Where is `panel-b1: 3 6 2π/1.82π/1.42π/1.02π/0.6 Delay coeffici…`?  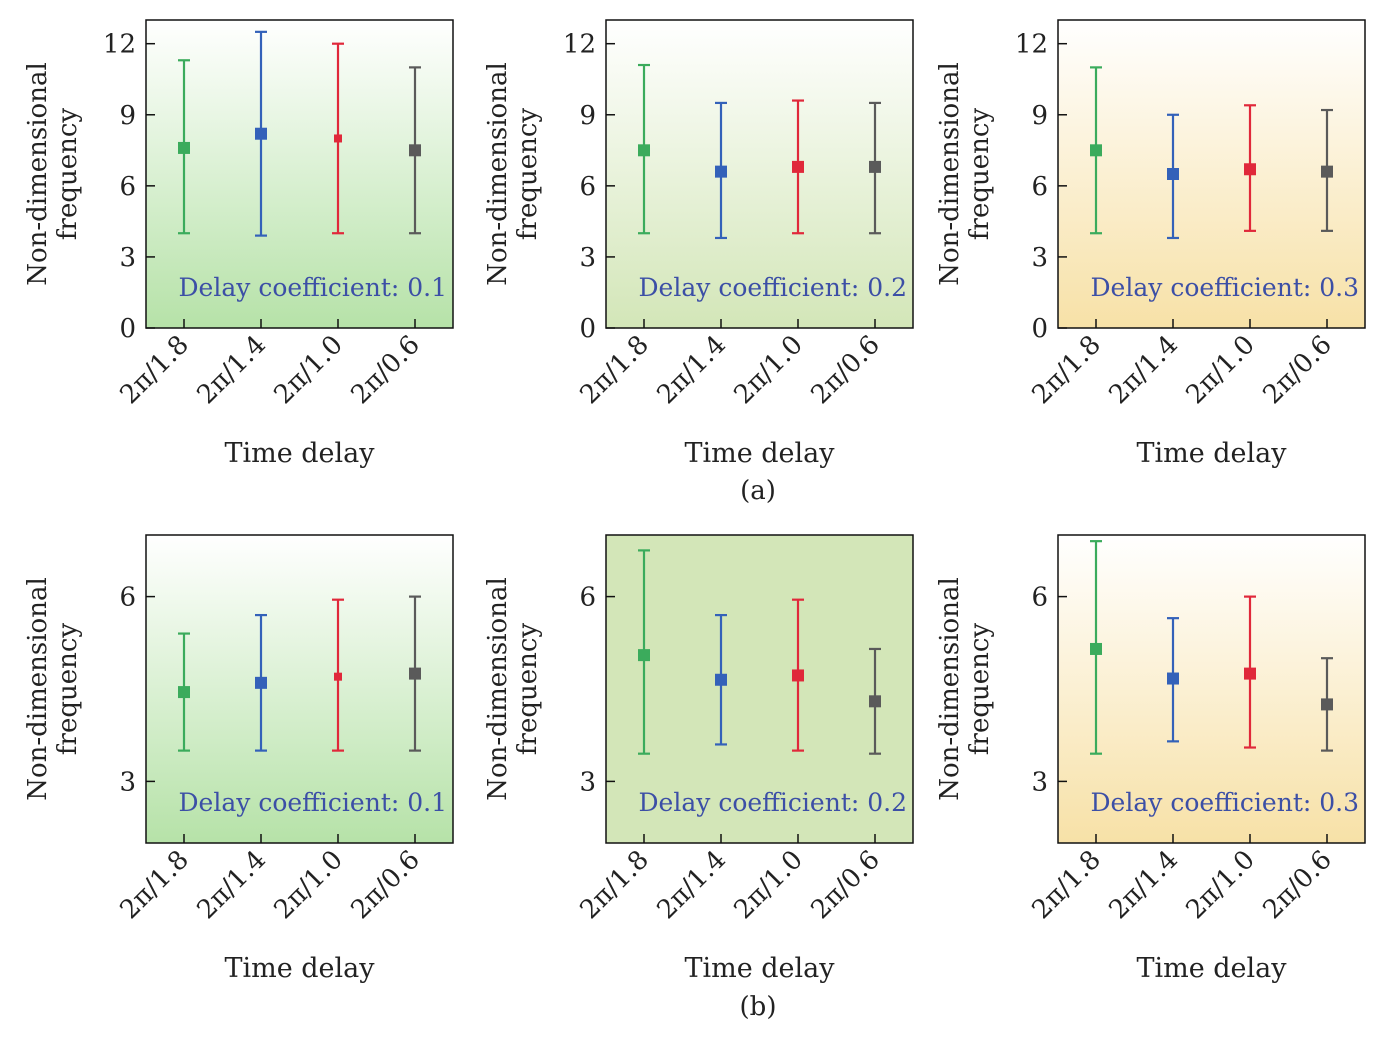
panel-b1: 3 6 2π/1.82π/1.42π/1.02π/0.6 Delay coeffici… is located at coordinates (238, 759).